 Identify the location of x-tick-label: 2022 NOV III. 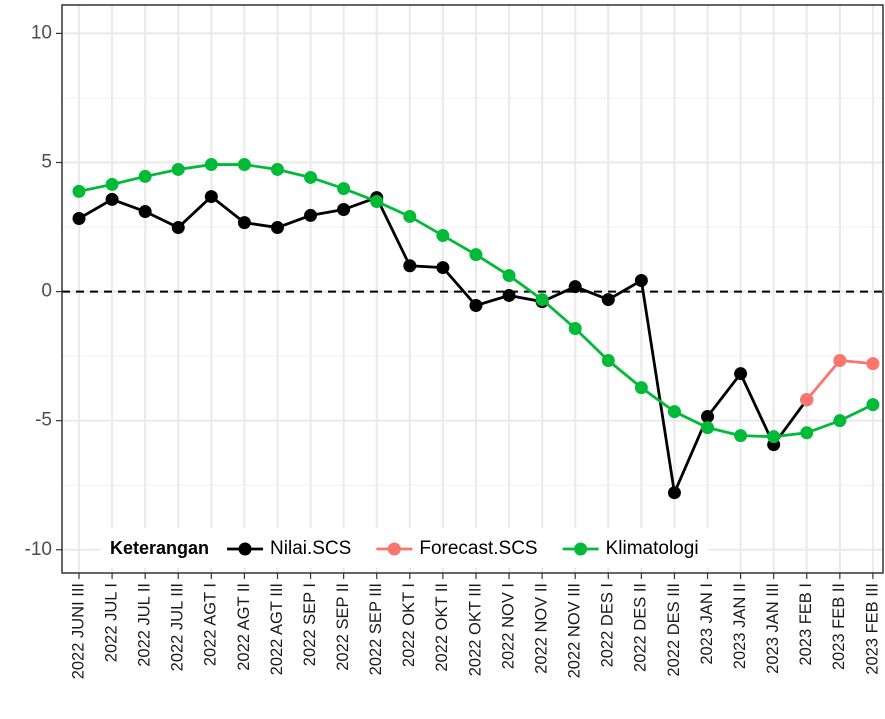
(575, 630).